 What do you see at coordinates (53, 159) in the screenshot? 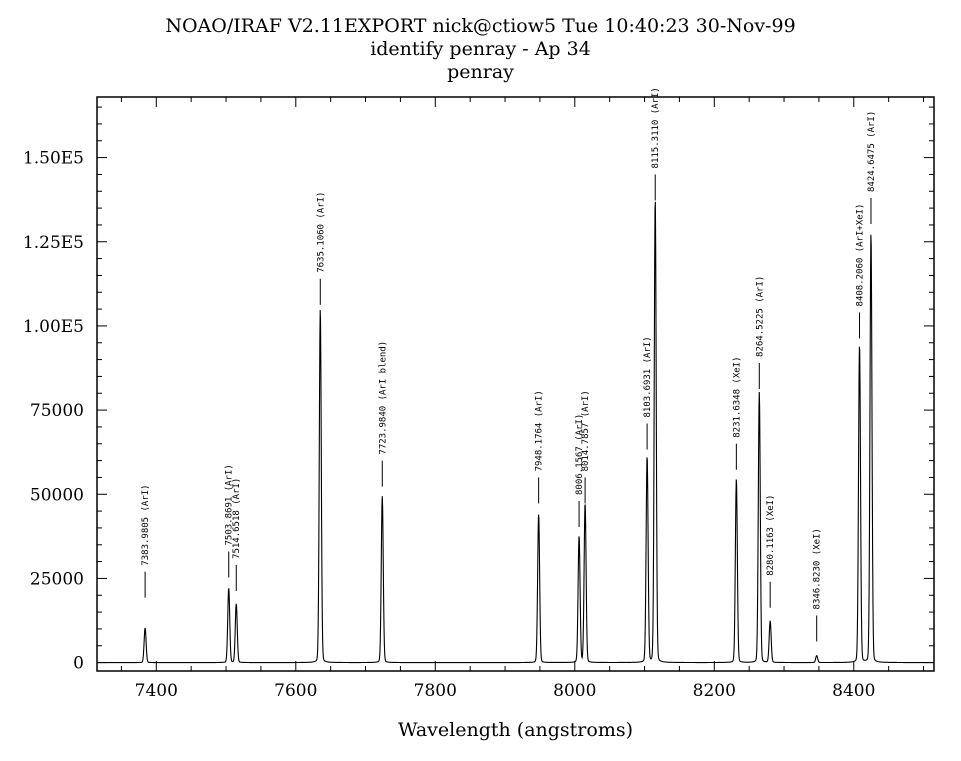
I see `y-tick-label: 1.50E5` at bounding box center [53, 159].